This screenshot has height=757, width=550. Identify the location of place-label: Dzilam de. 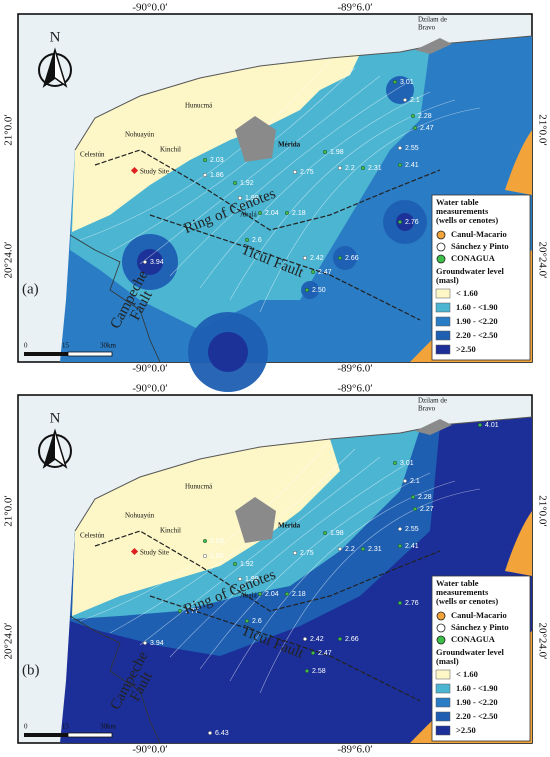
(432, 20).